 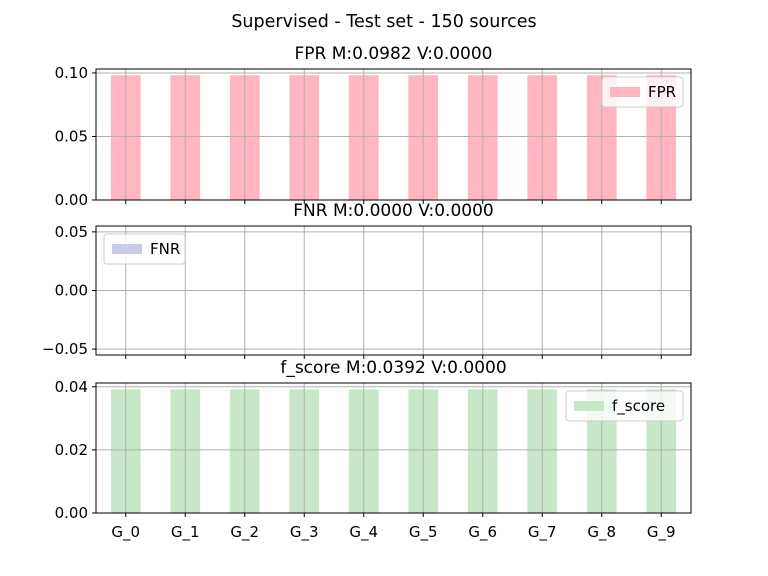 What do you see at coordinates (304, 532) in the screenshot?
I see `x-tick-label: G_3` at bounding box center [304, 532].